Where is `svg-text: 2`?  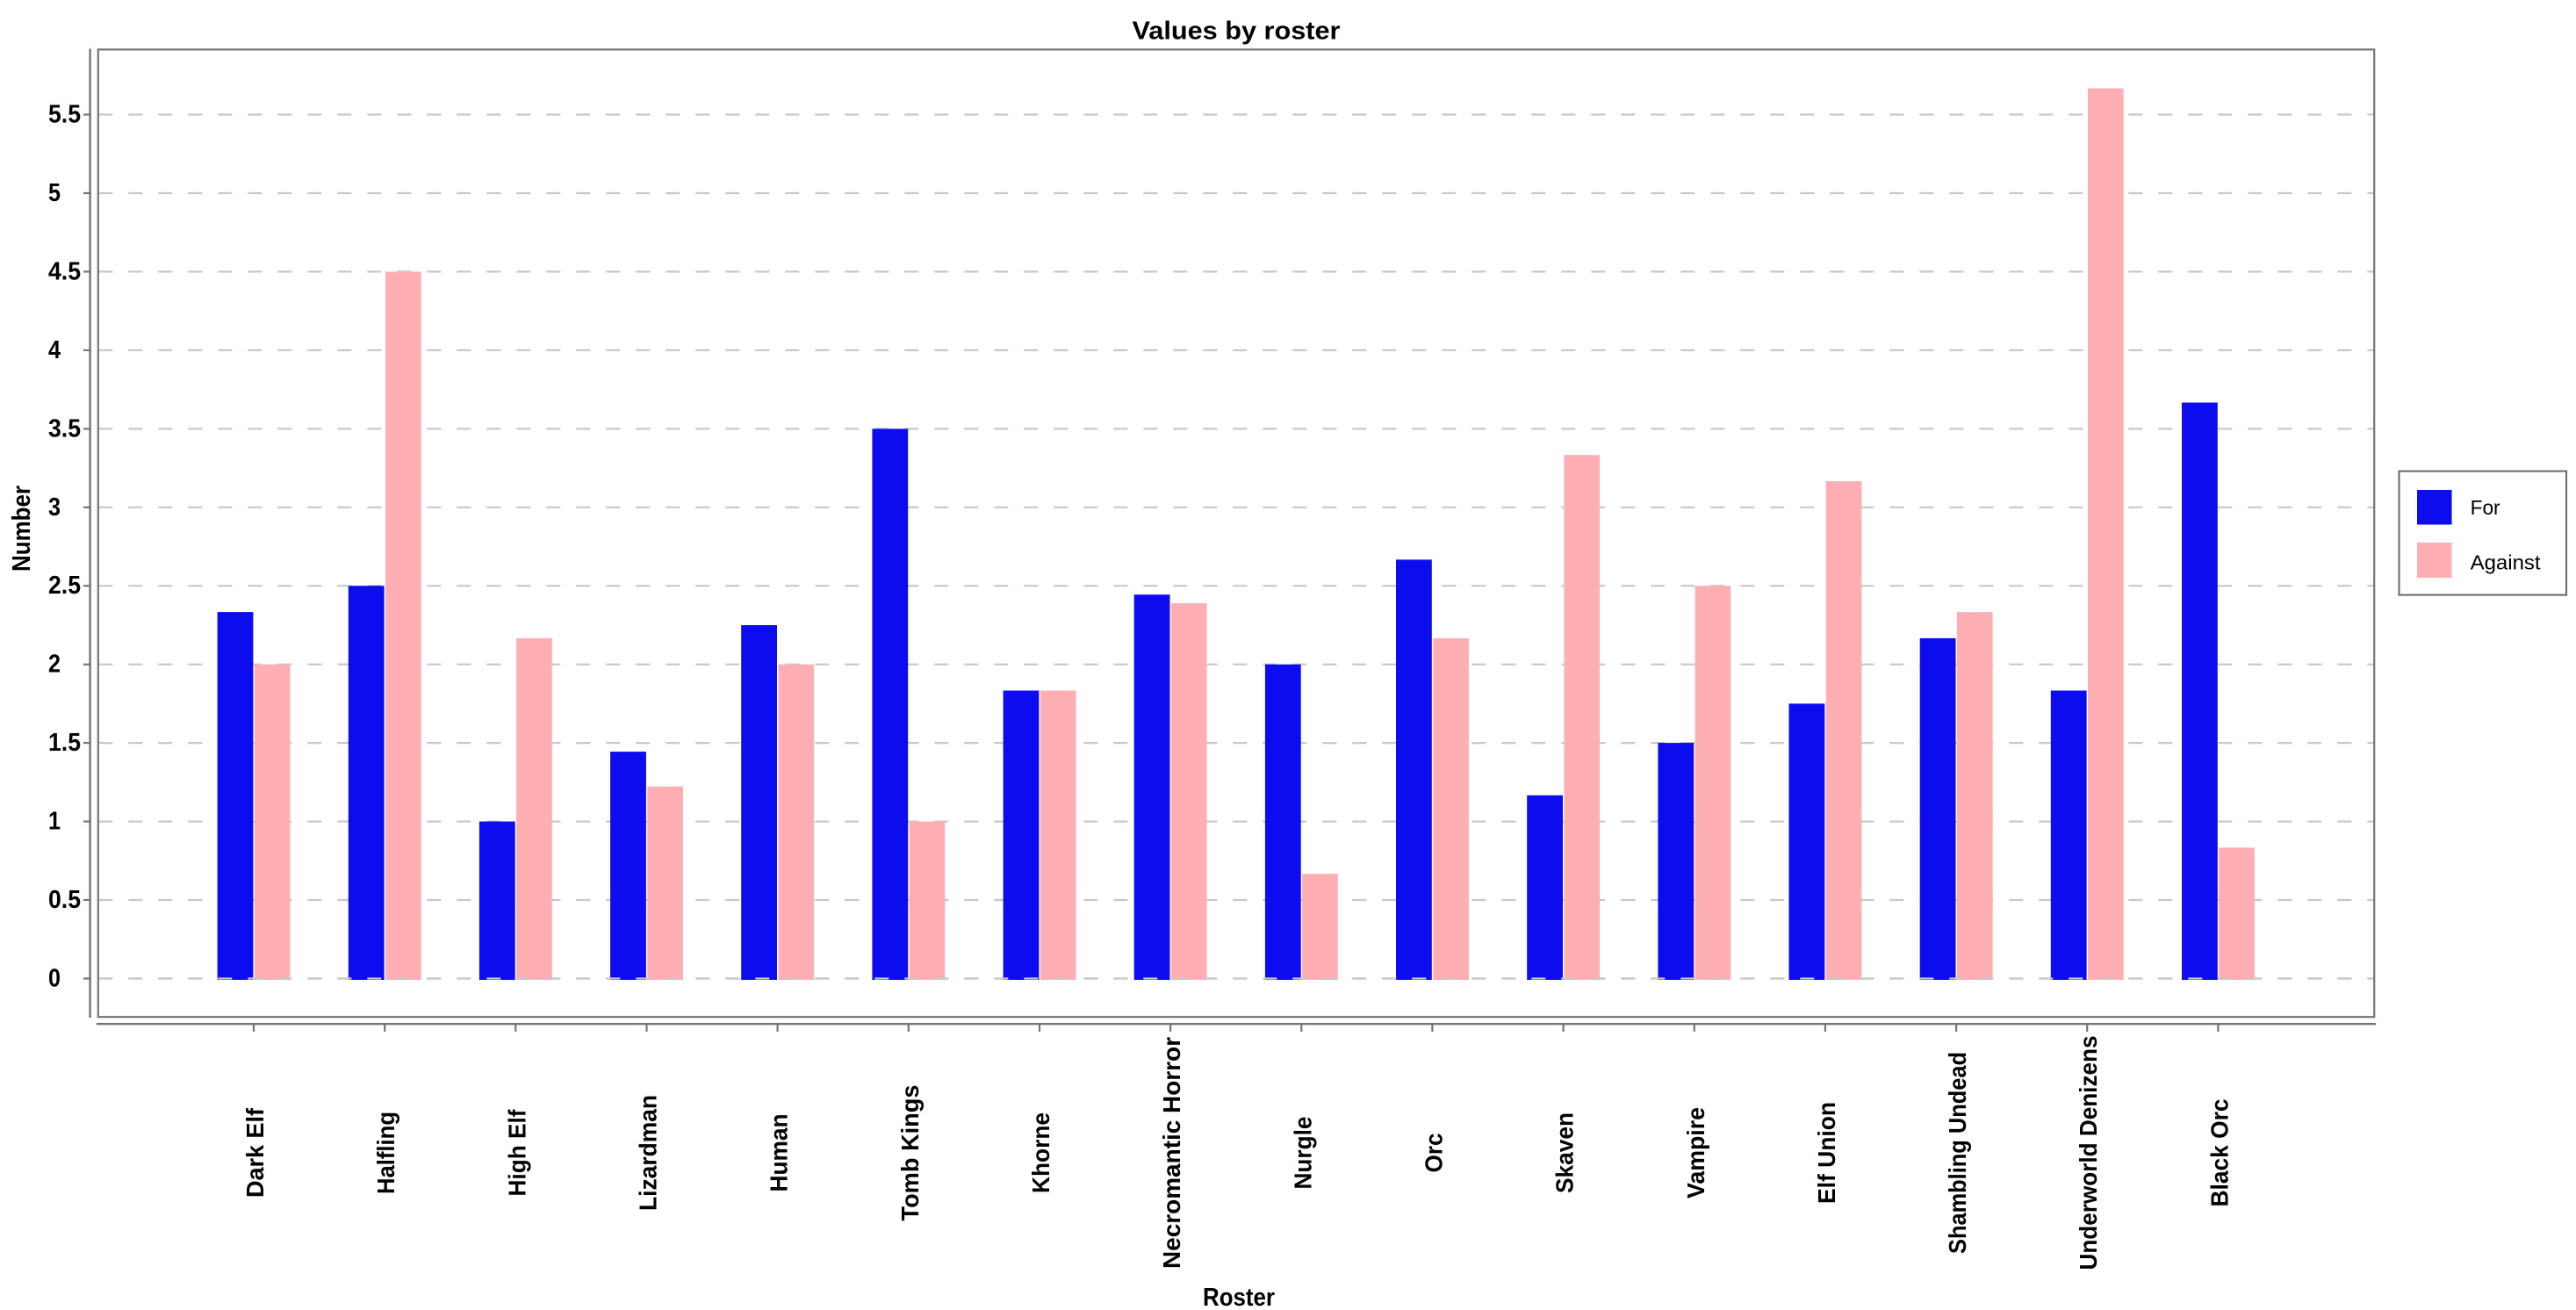 svg-text: 2 is located at coordinates (54, 665).